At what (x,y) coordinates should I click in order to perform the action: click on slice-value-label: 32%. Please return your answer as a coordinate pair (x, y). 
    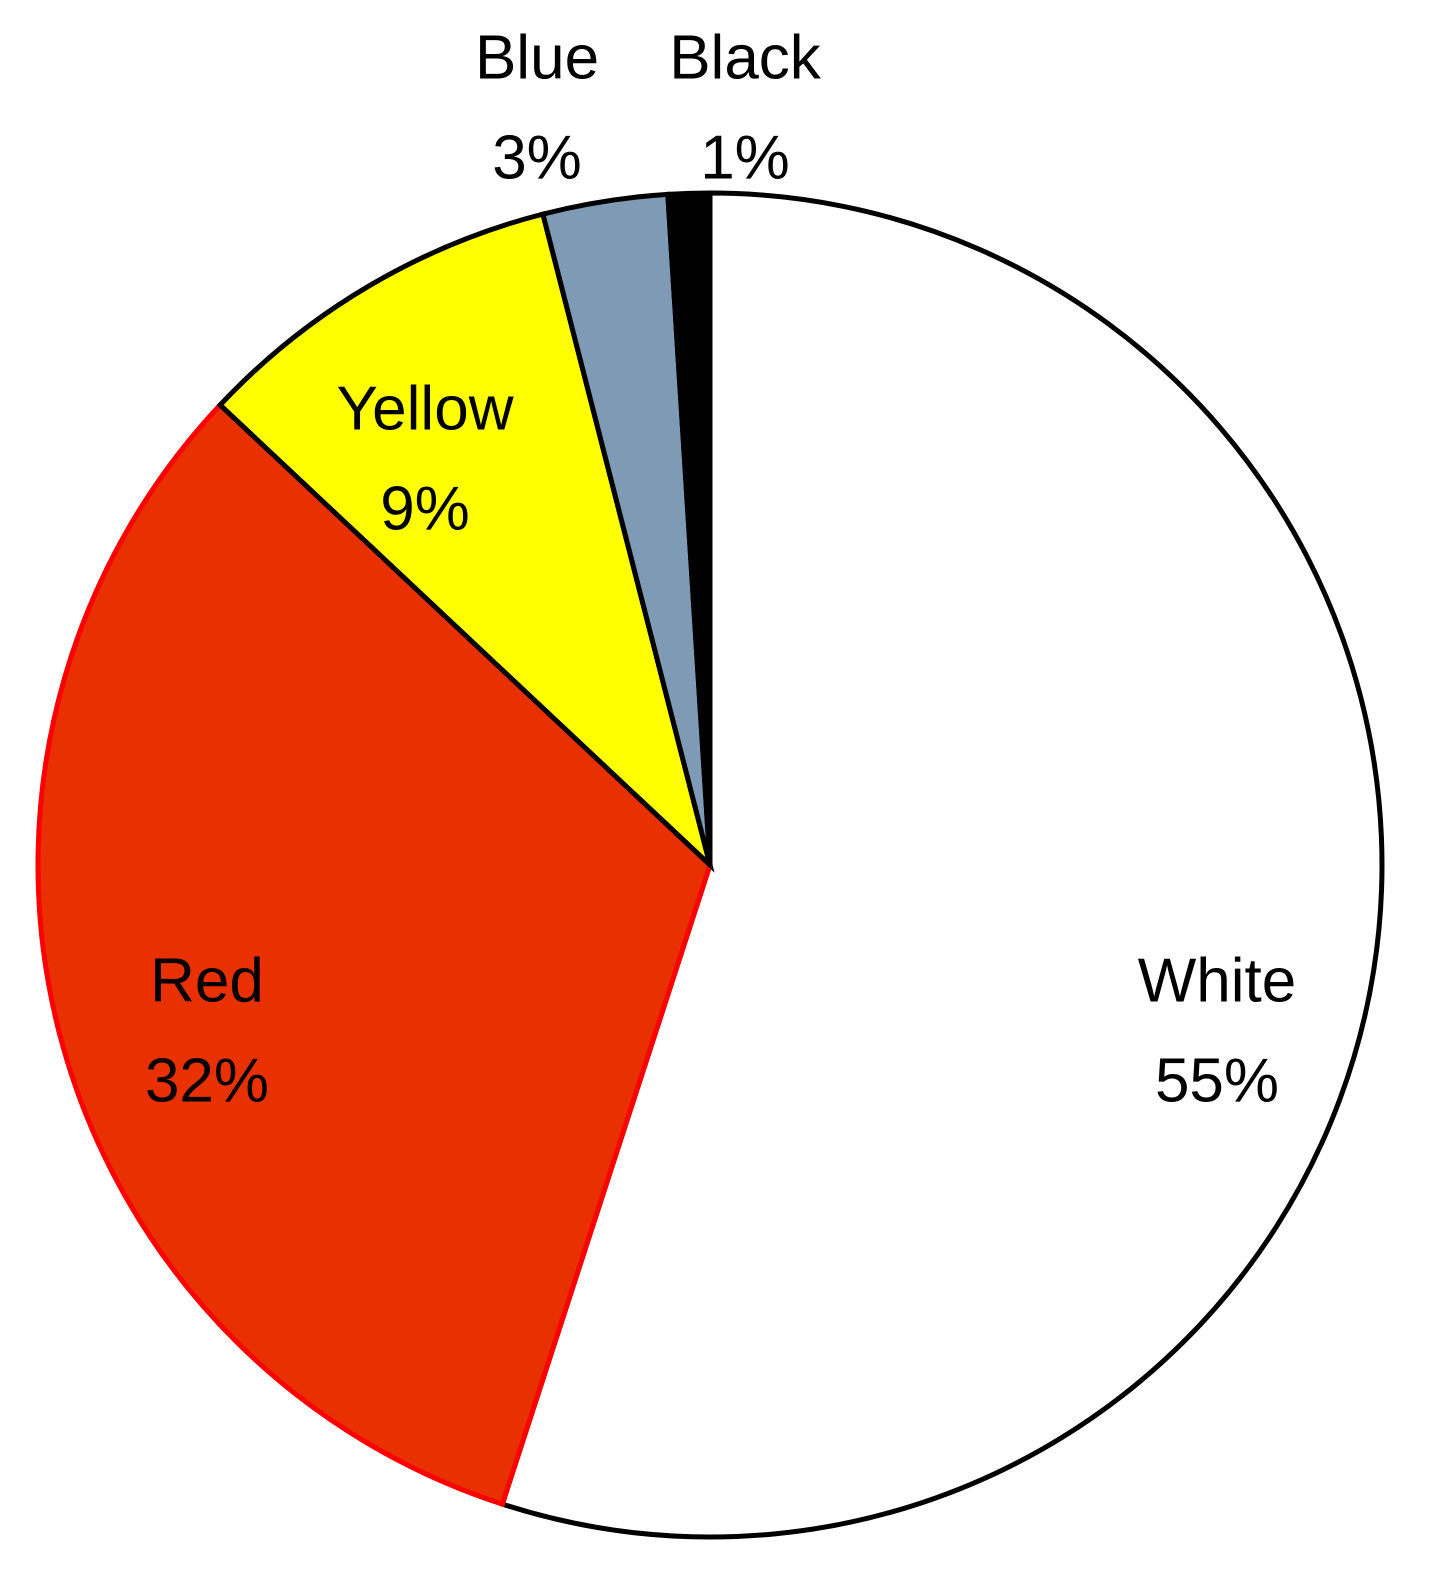
    Looking at the image, I should click on (207, 1080).